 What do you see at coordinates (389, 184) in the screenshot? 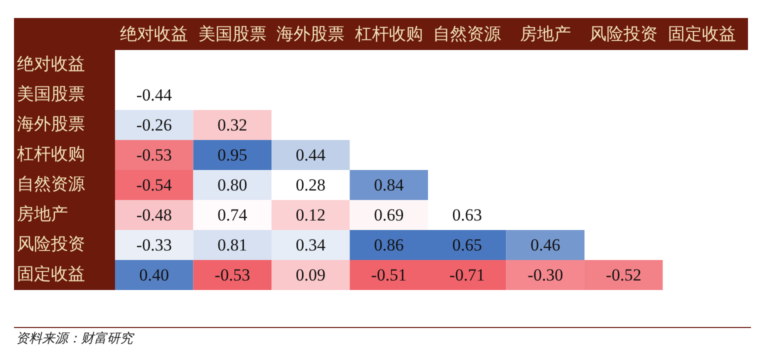
I see `data-label: 0.84` at bounding box center [389, 184].